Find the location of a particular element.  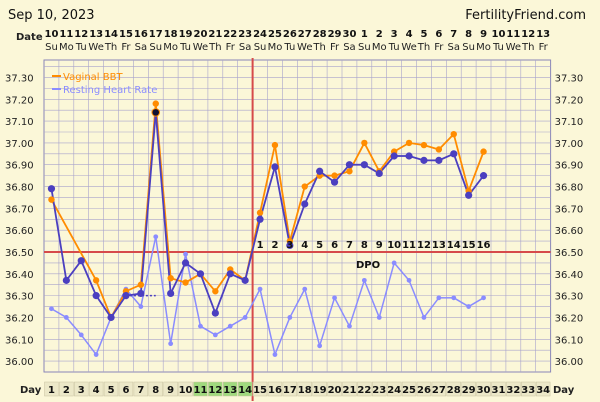

y-tick-label-left: 37.00 is located at coordinates (19, 144).